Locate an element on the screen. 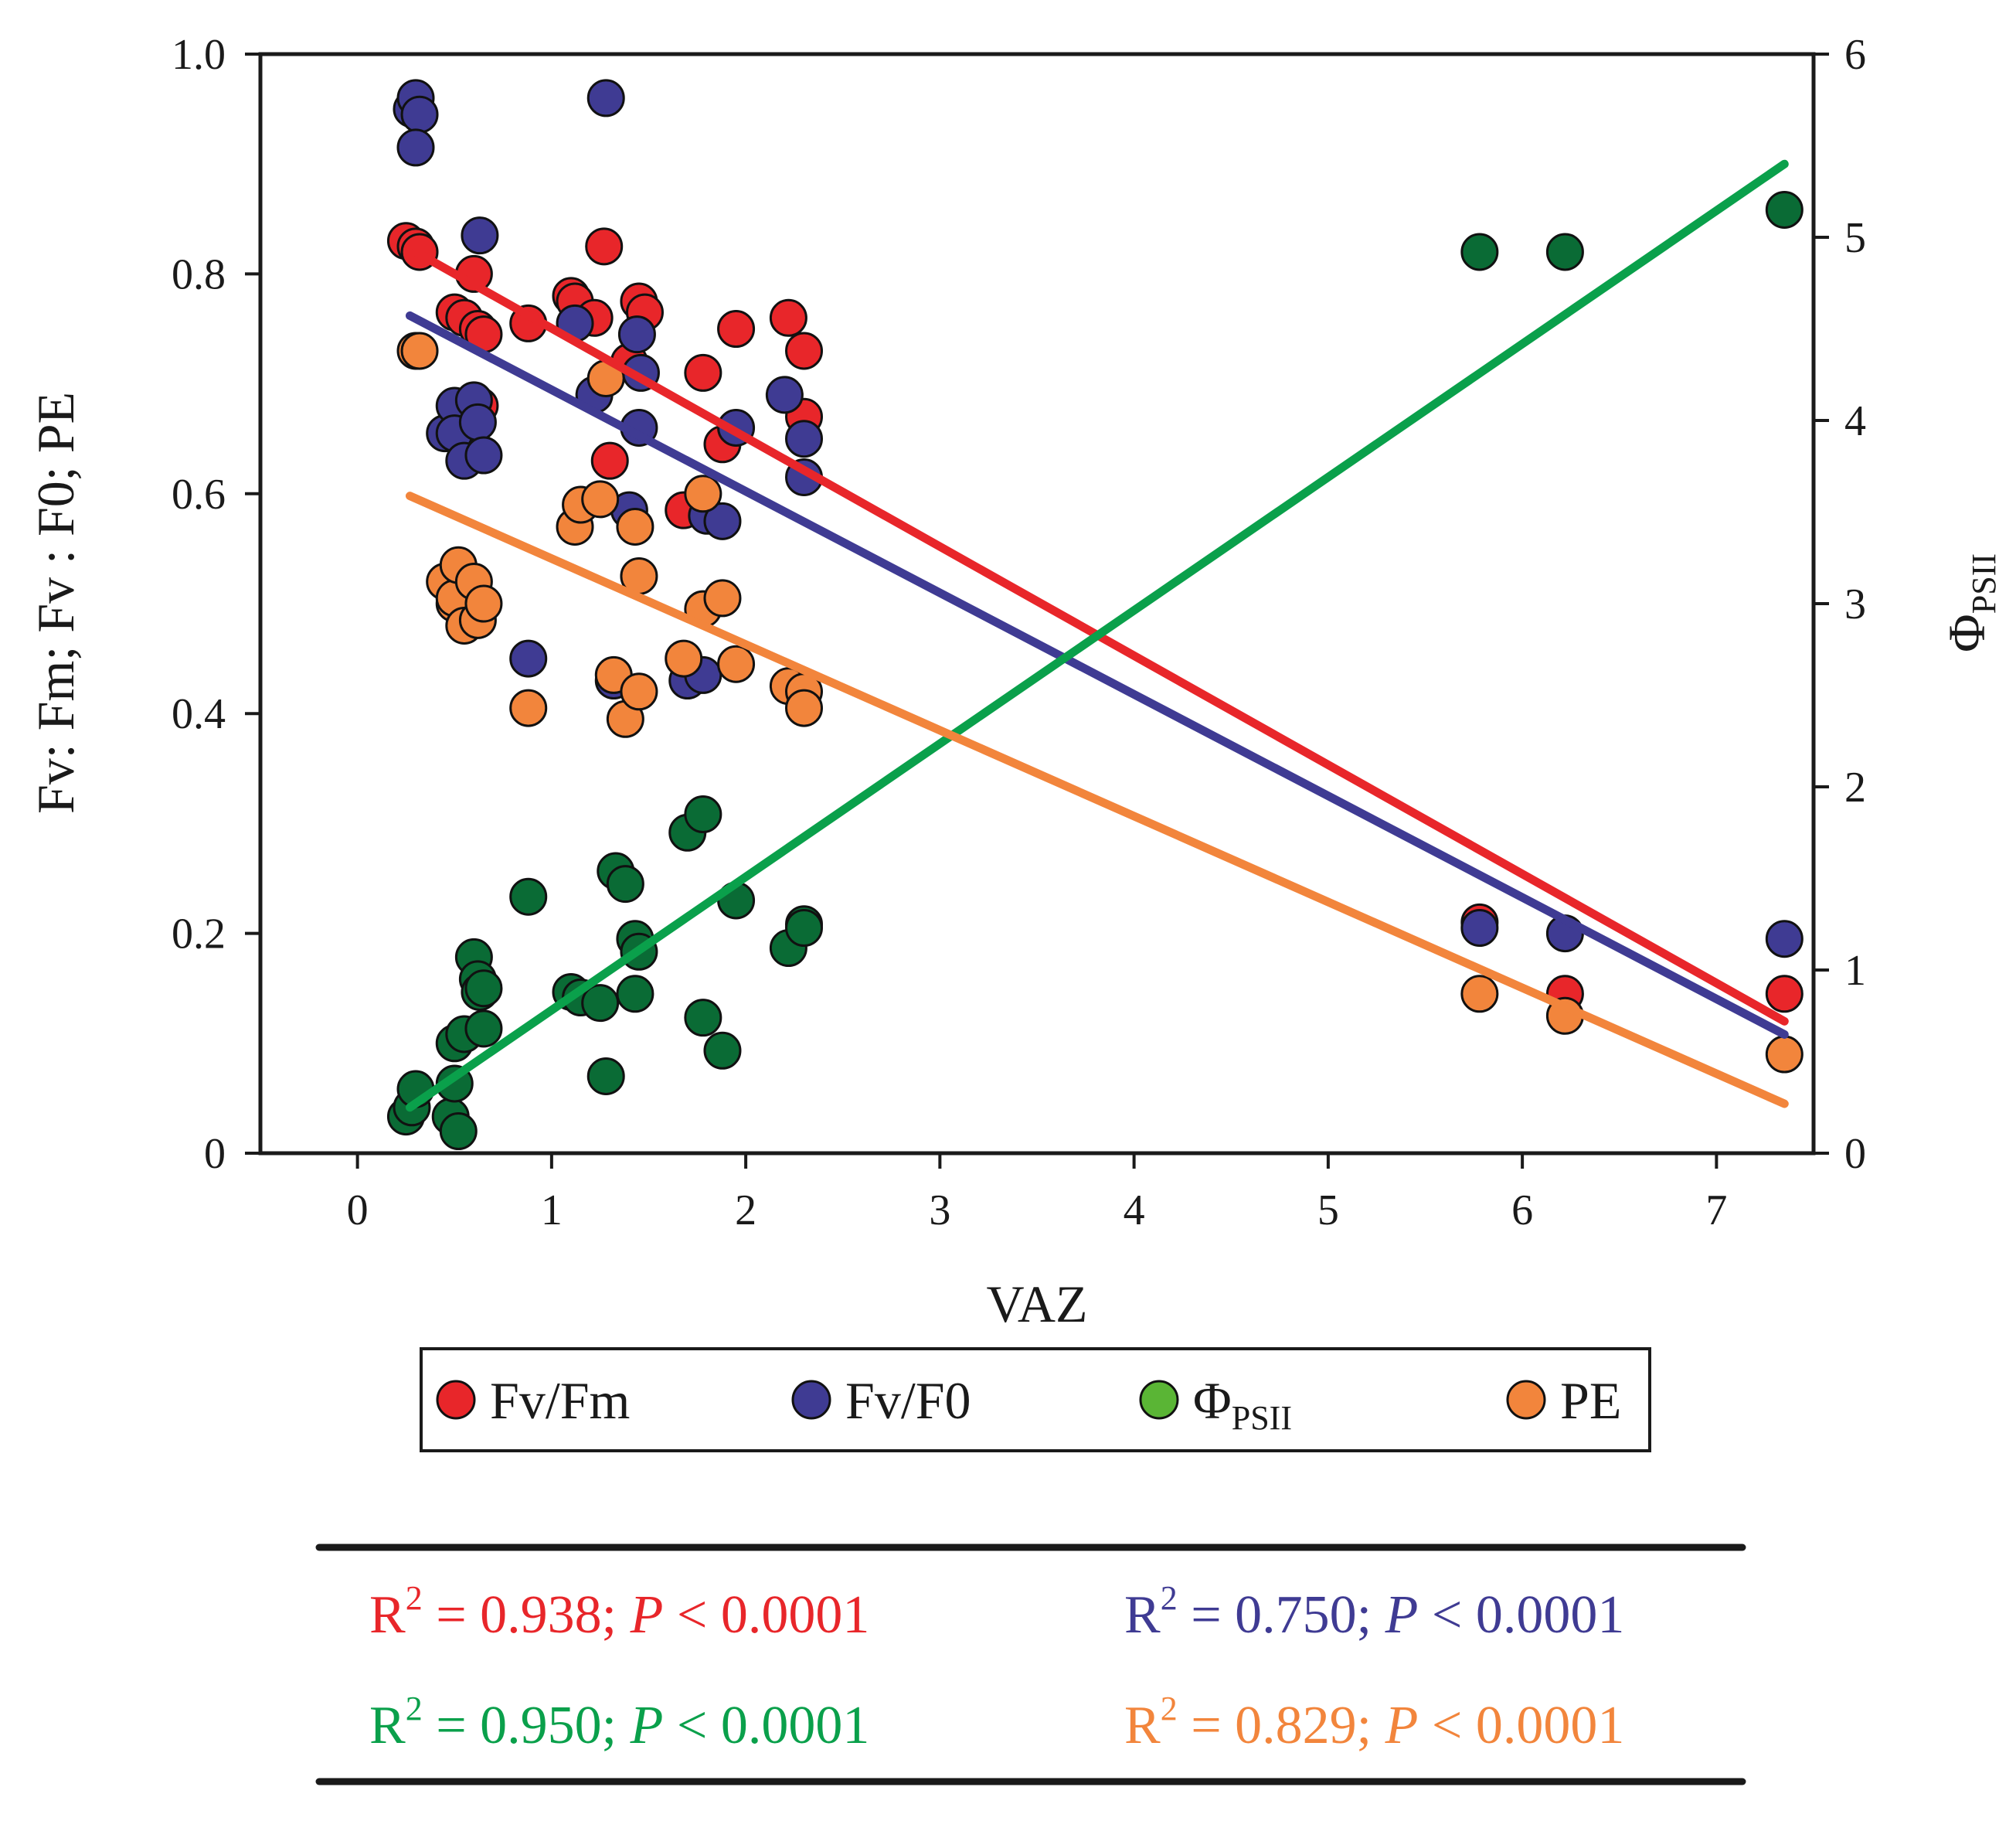  legend-marker-fvfm is located at coordinates (456, 1400).